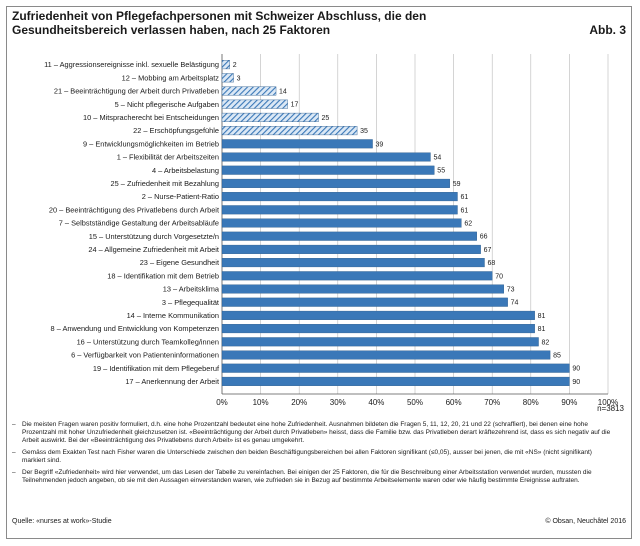  Describe the element at coordinates (179, 262) in the screenshot. I see `category-label: 23 – Eigene Gesundheit` at that location.